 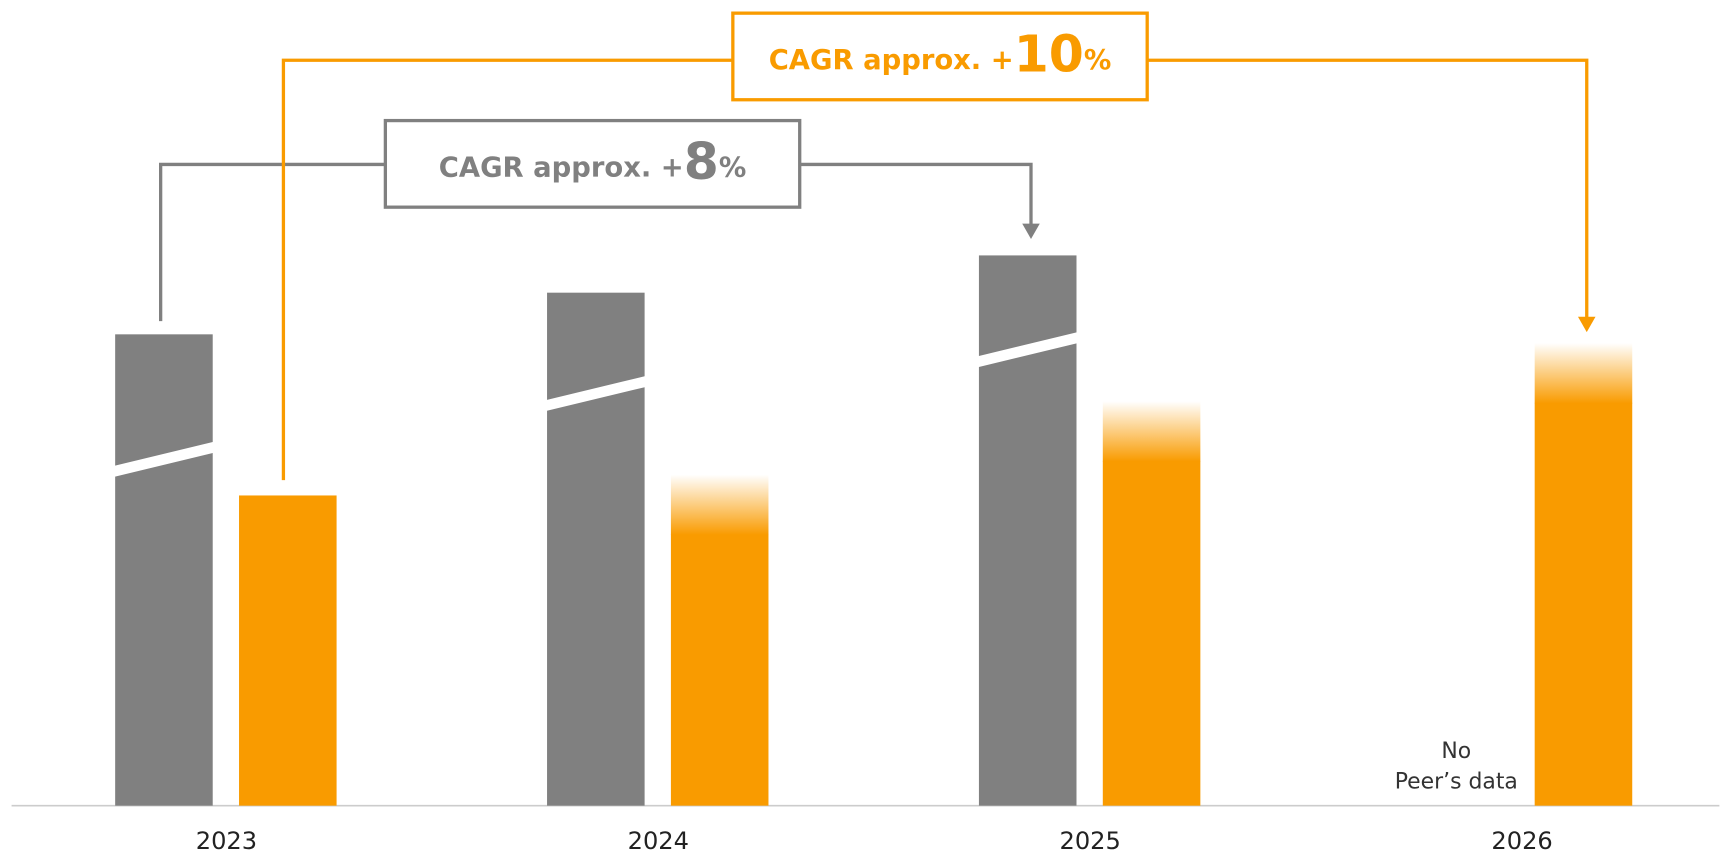 I want to click on x-tick-label: 2025, so click(x=1090, y=841).